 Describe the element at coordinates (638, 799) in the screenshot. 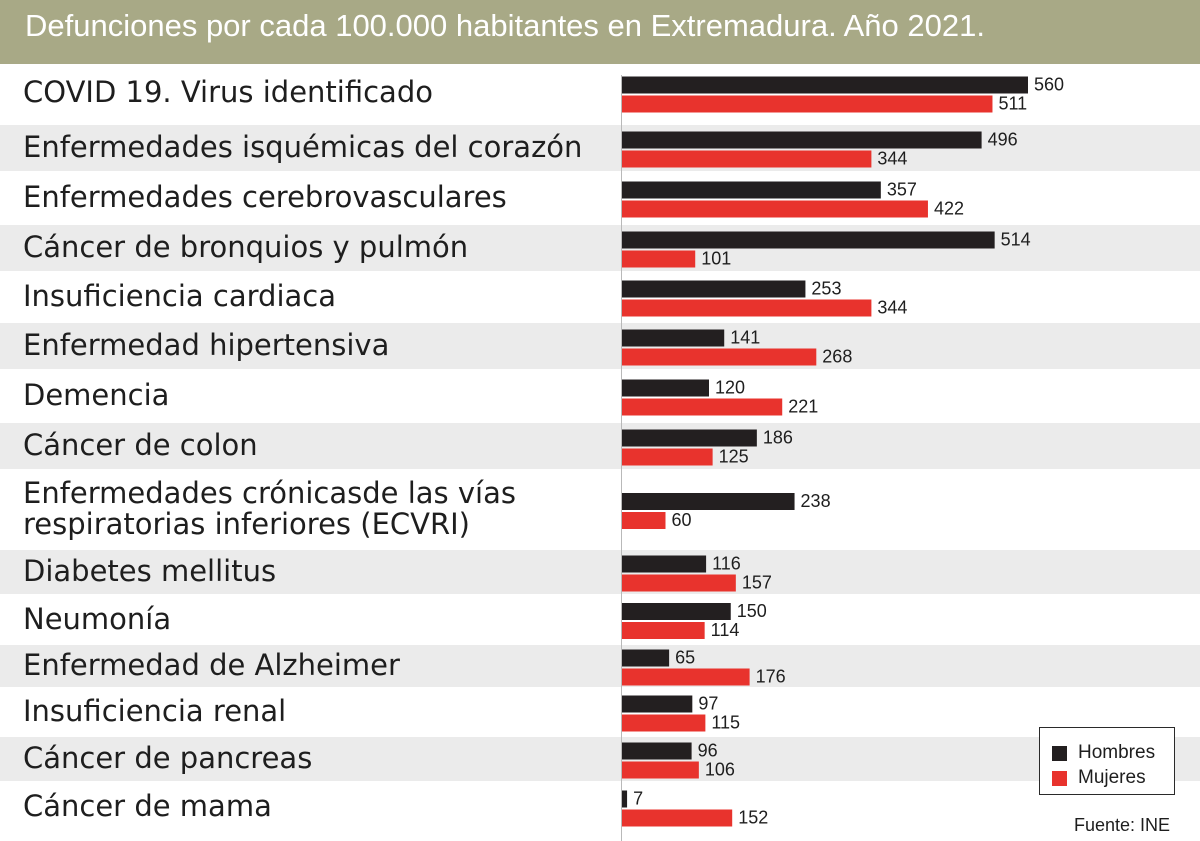

I see `value-label-hombres: 7` at that location.